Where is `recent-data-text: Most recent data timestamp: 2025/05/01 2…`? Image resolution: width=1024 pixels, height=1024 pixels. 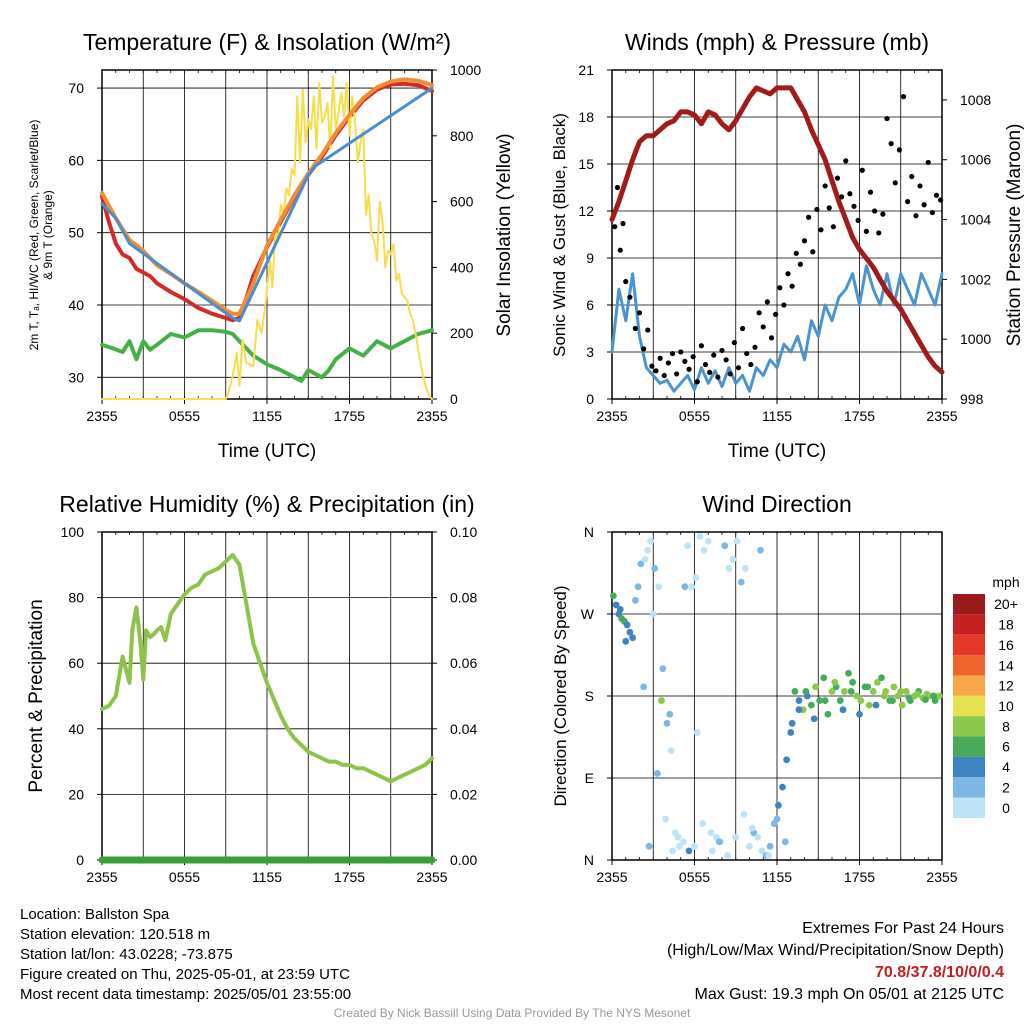 recent-data-text: Most recent data timestamp: 2025/05/01 2… is located at coordinates (186, 994).